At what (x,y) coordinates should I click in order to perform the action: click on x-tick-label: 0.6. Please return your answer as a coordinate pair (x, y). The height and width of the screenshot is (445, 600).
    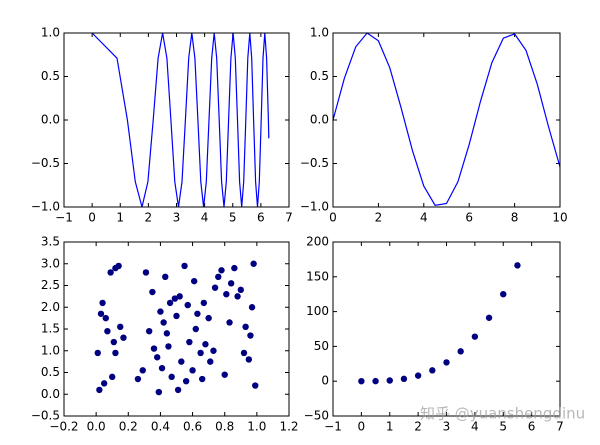
    Looking at the image, I should click on (192, 427).